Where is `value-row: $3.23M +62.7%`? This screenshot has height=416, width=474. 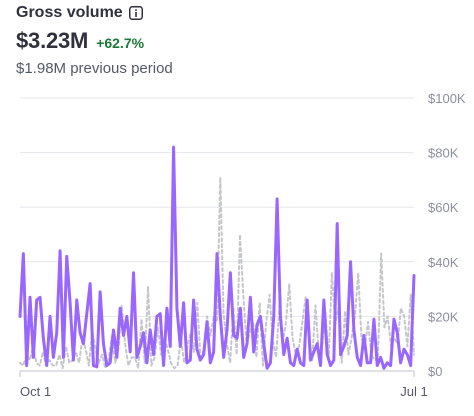
value-row: $3.23M +62.7% is located at coordinates (236, 41).